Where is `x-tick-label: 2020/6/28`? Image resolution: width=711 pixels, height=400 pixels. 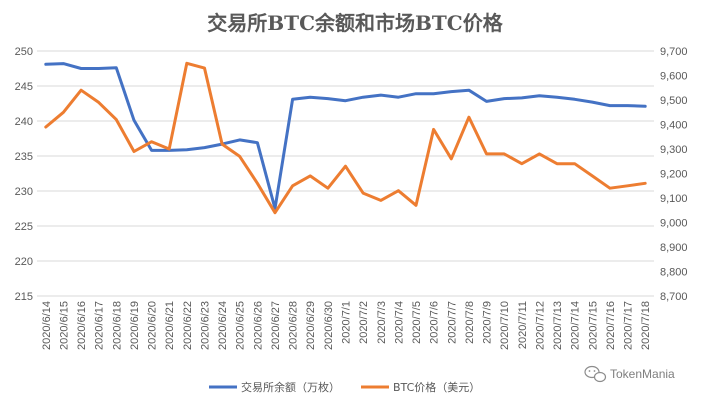 x-tick-label: 2020/6/28 is located at coordinates (294, 325).